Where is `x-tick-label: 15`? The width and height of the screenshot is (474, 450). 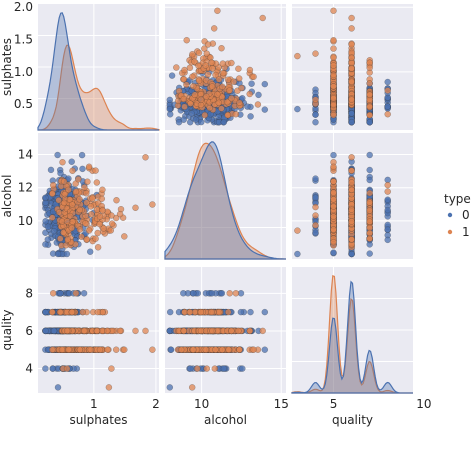
x-tick-label: 15 is located at coordinates (281, 404).